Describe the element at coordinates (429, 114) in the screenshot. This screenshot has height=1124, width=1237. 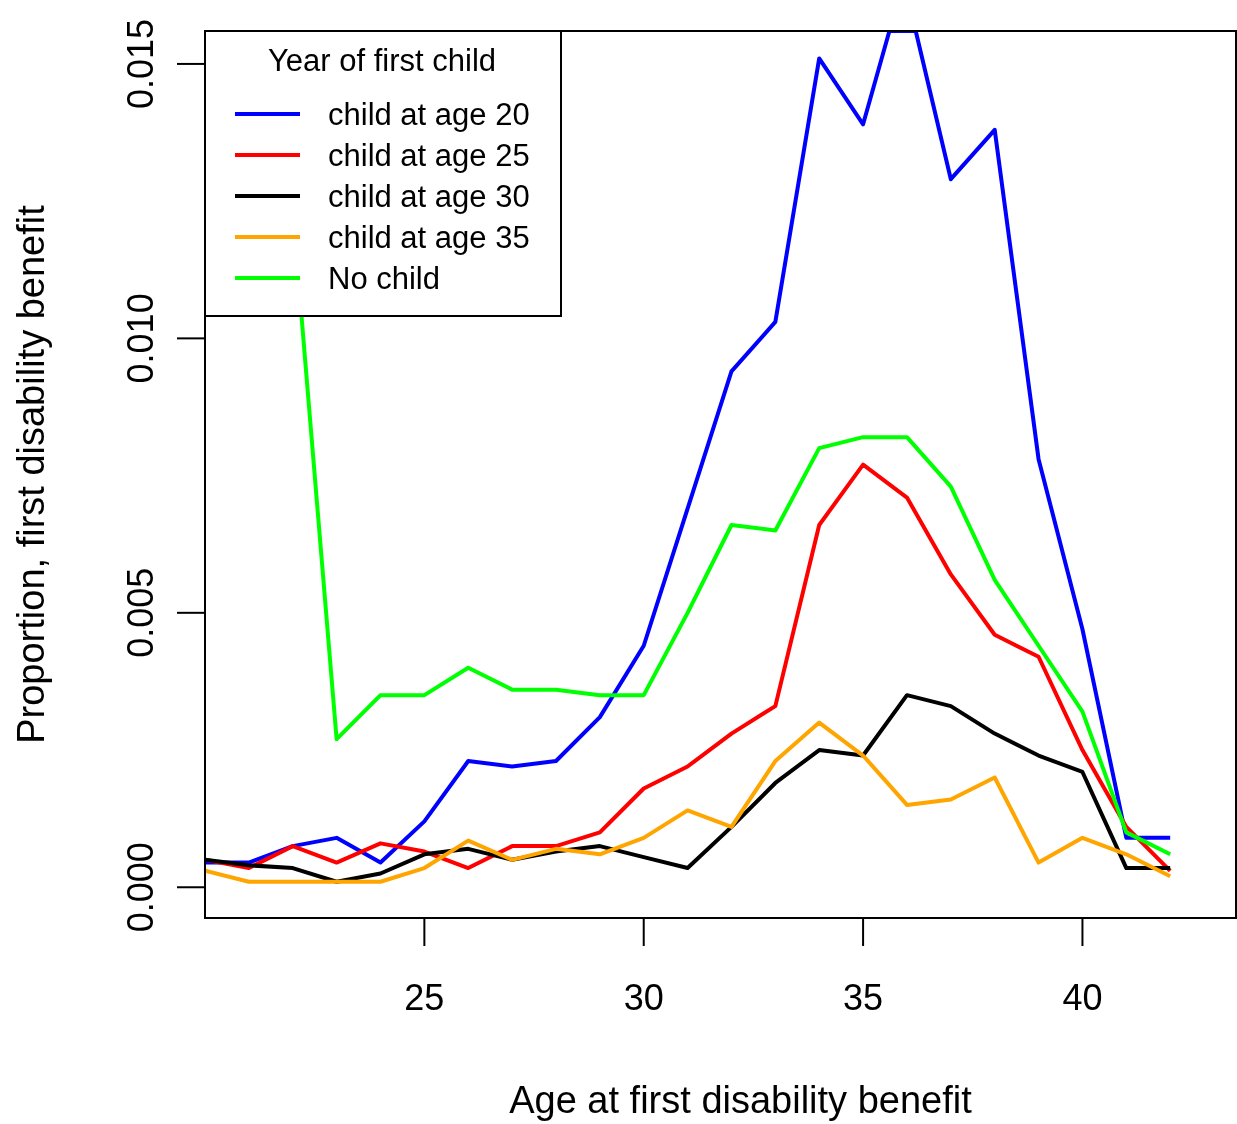
I see `legend-label: child at age 20` at that location.